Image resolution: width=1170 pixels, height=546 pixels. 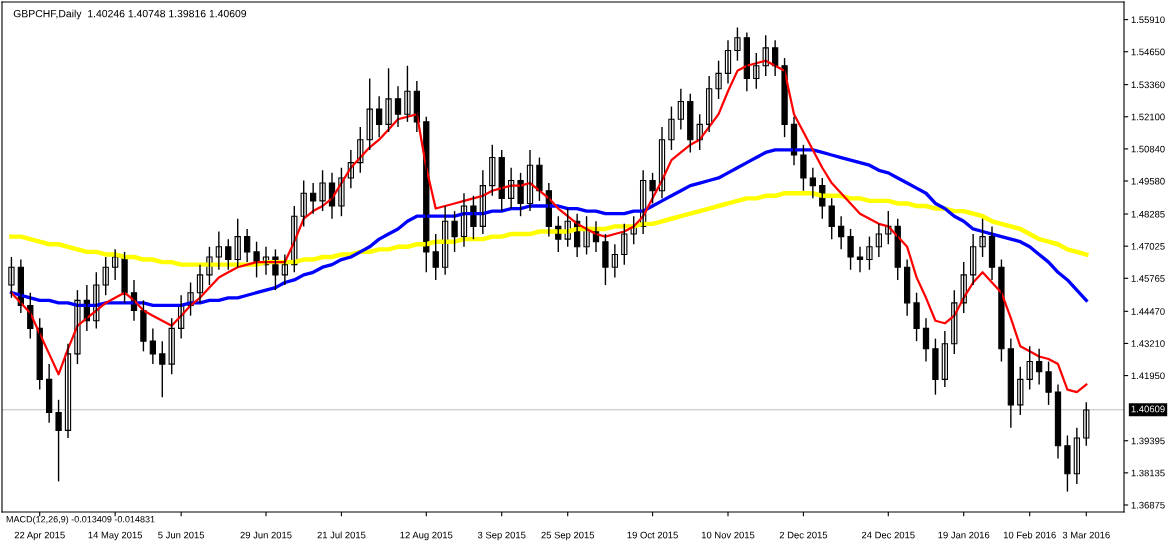 What do you see at coordinates (1148, 376) in the screenshot?
I see `y-tick-label: 1.41950` at bounding box center [1148, 376].